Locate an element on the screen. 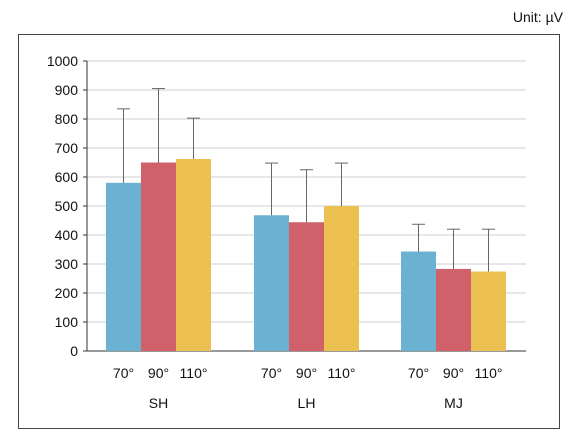 Image resolution: width=579 pixels, height=444 pixels. group-label: LH is located at coordinates (307, 403).